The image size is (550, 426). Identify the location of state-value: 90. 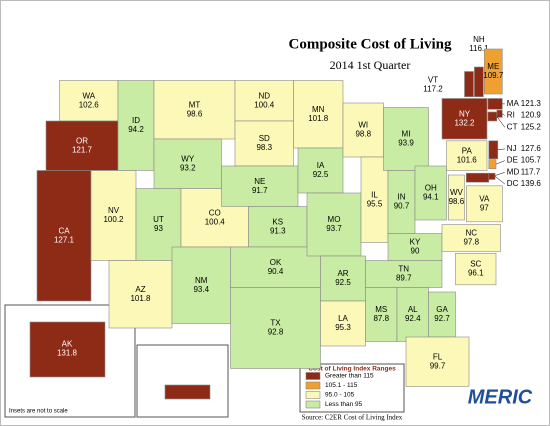
(415, 251).